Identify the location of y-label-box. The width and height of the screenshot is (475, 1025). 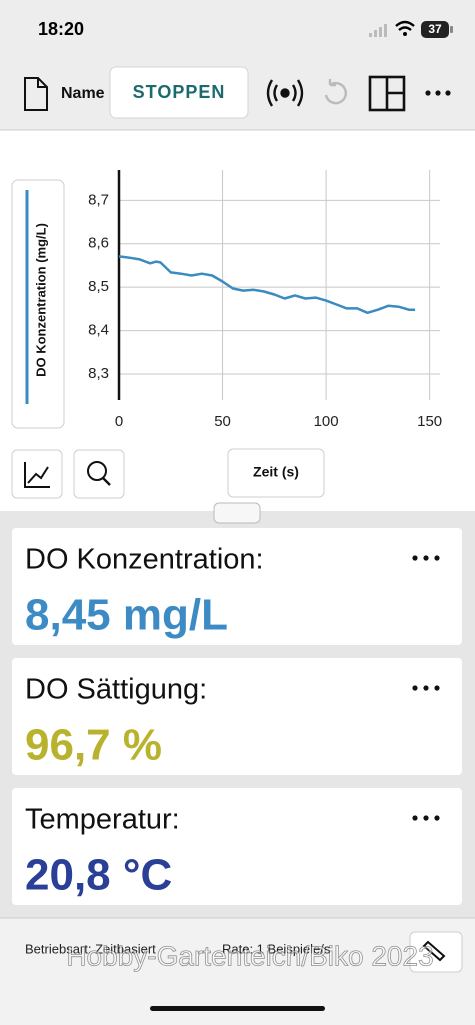
(38, 304).